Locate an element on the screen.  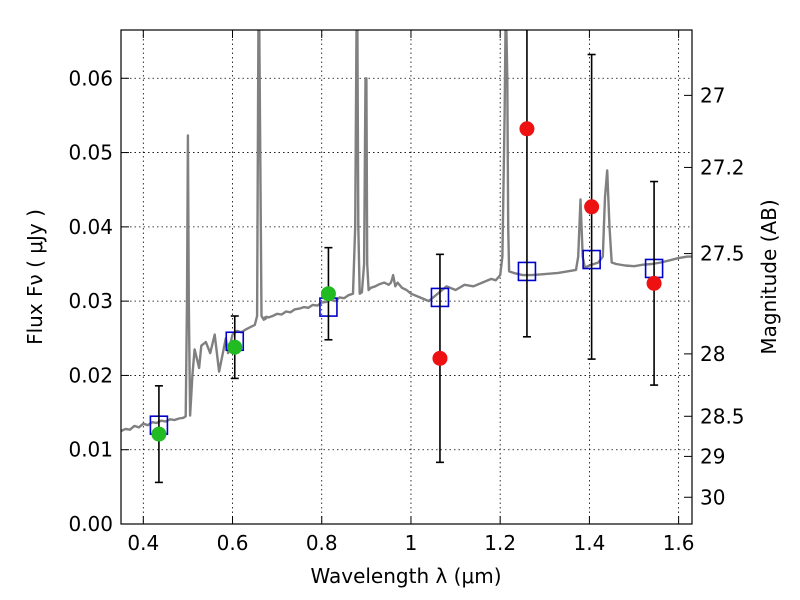
x-tick-label: 0.8 is located at coordinates (322, 543).